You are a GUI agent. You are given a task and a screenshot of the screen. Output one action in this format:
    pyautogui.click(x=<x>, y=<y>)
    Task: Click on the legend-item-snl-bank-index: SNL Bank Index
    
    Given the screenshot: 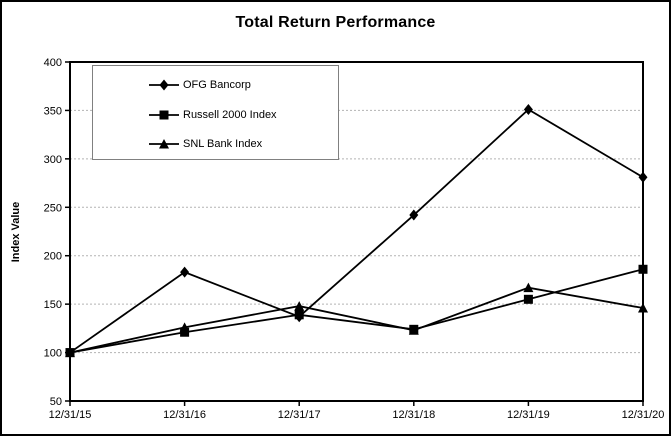 What is the action you would take?
    pyautogui.click(x=215, y=144)
    